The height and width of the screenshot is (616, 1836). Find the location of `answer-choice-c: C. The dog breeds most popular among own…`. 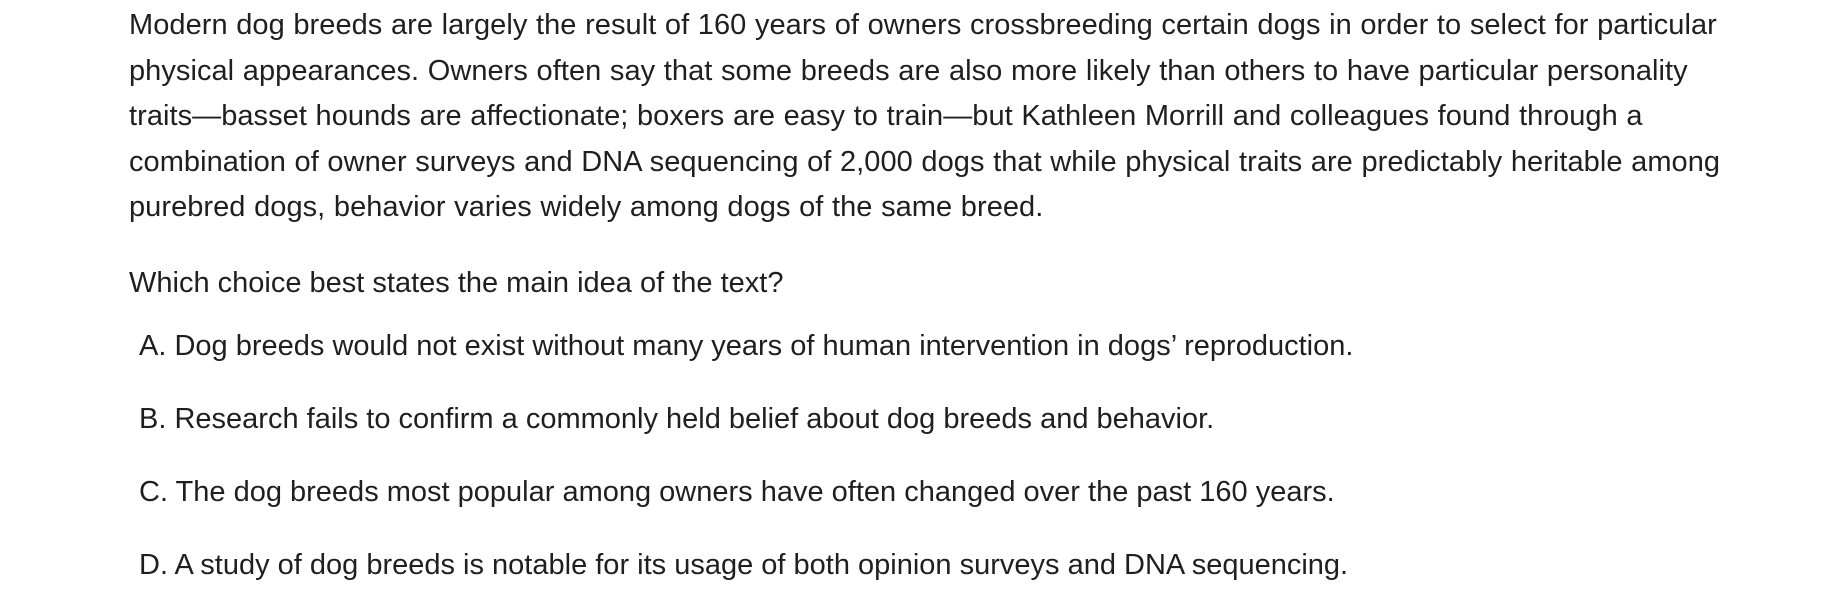

answer-choice-c: C. The dog breeds most popular among own… is located at coordinates (746, 506).